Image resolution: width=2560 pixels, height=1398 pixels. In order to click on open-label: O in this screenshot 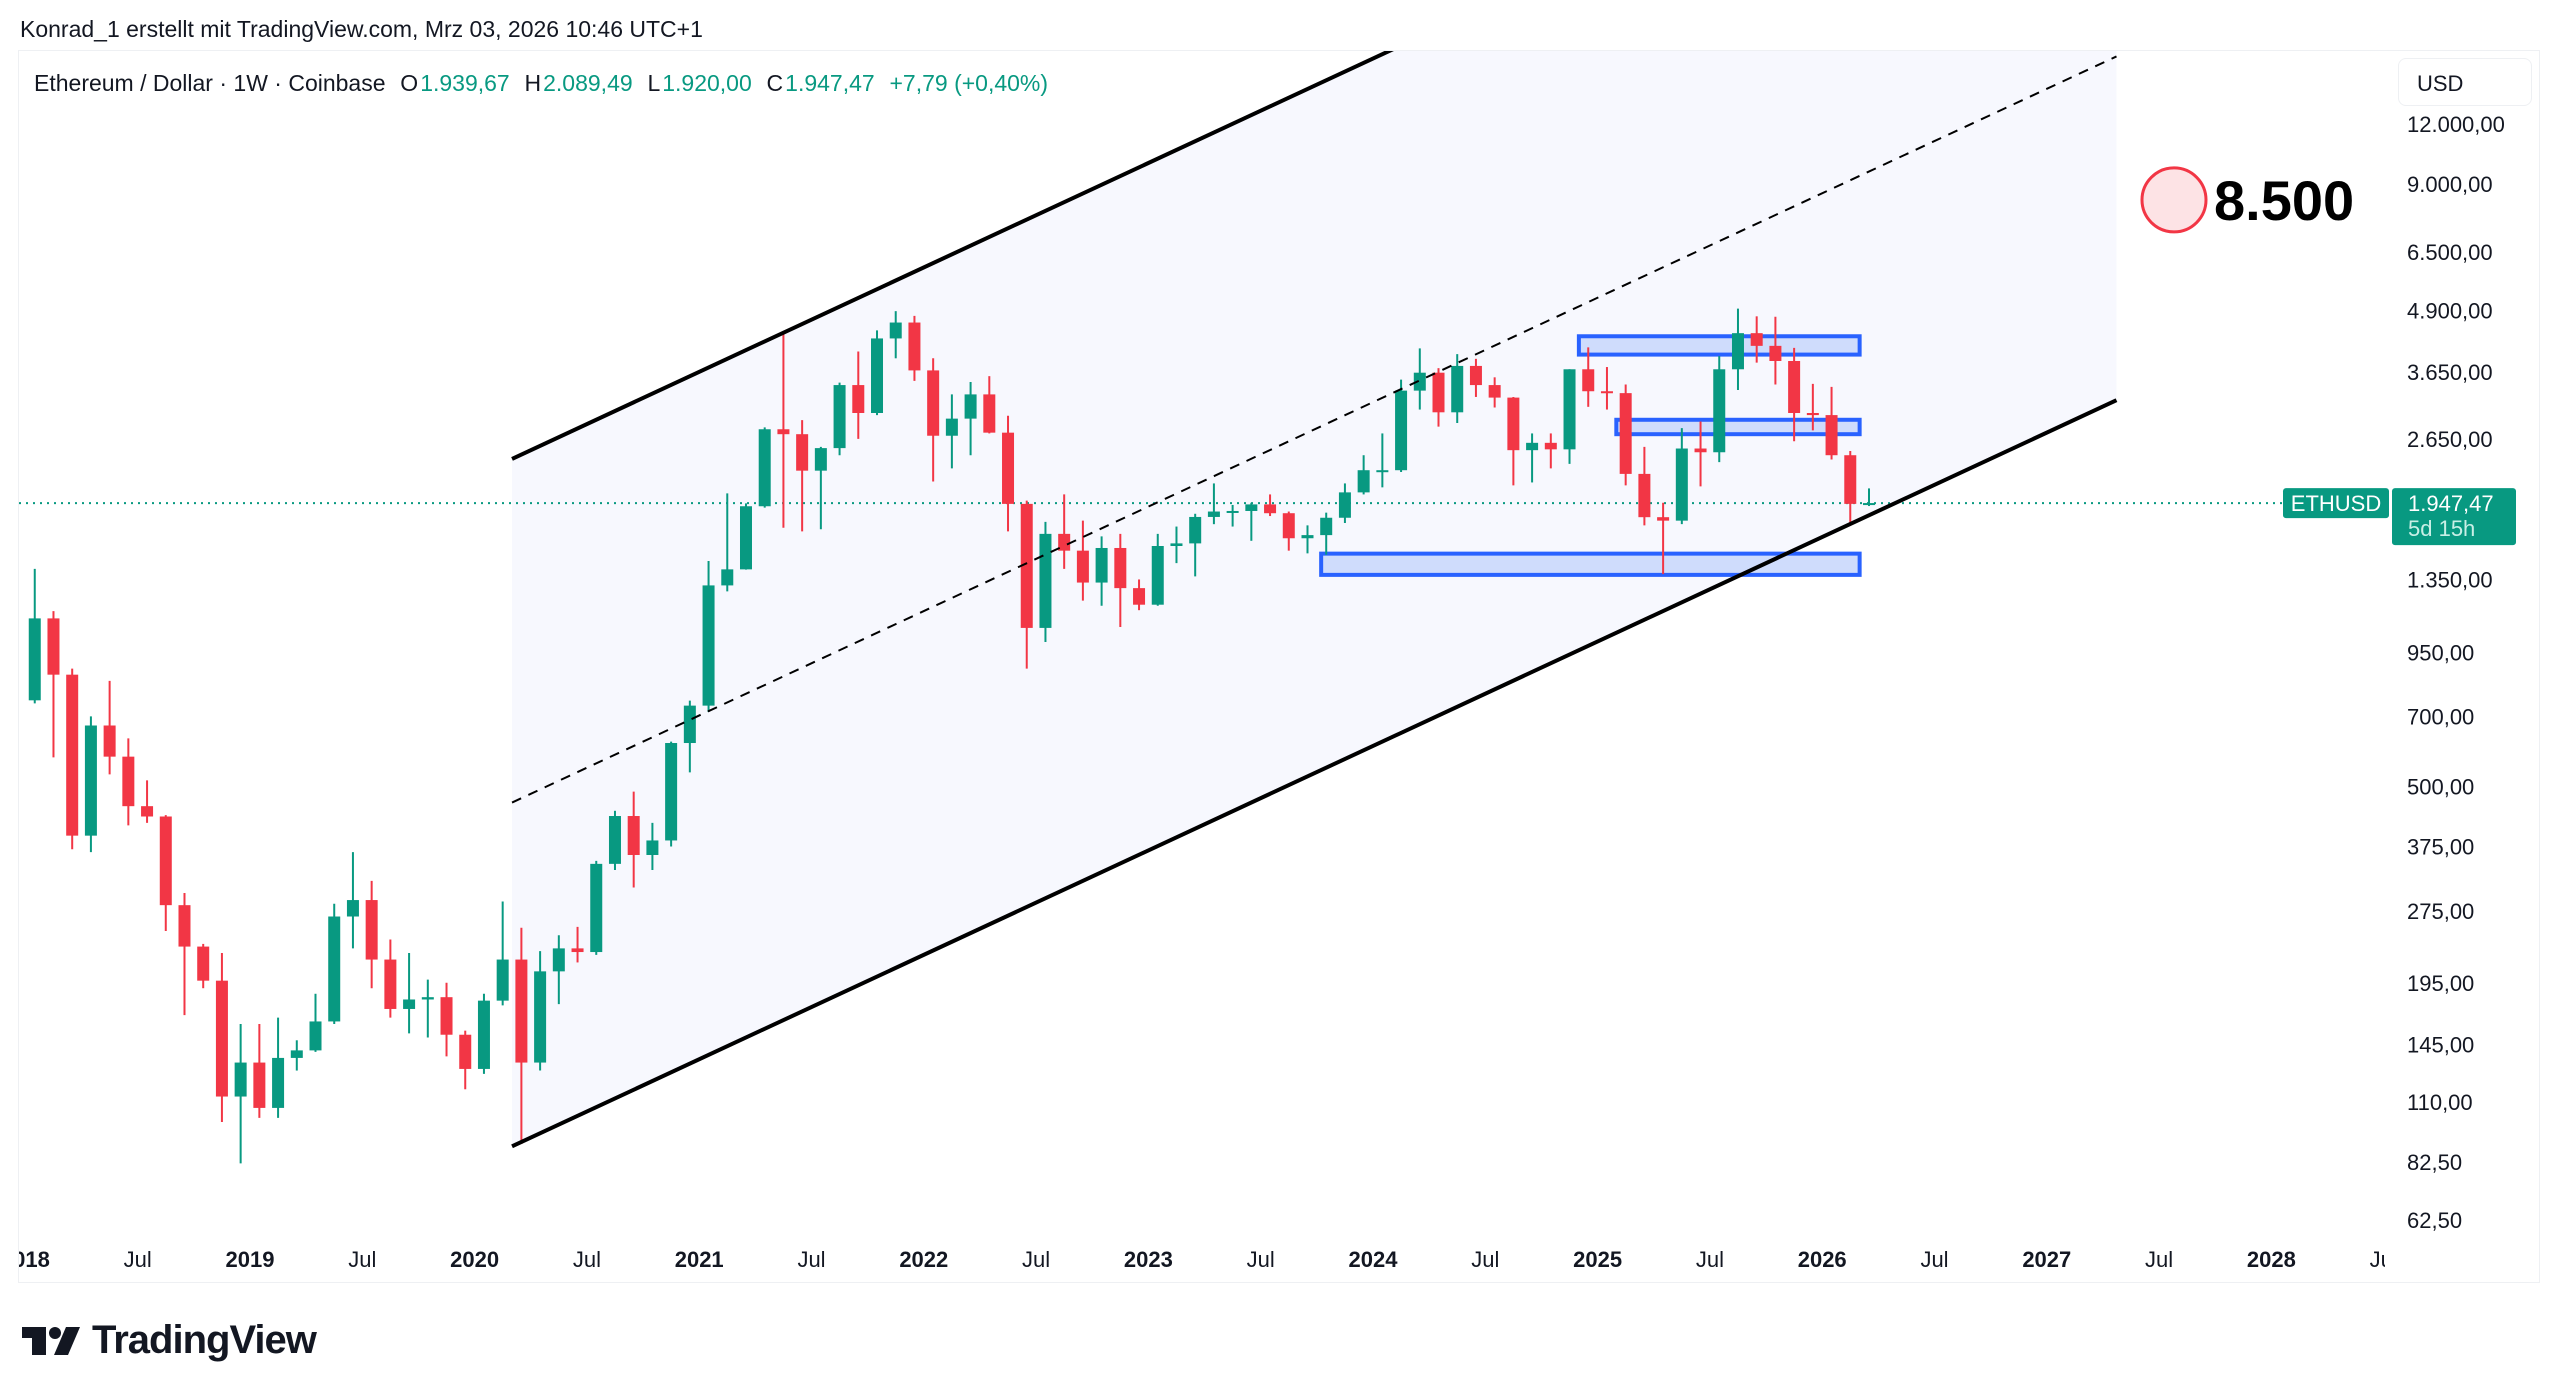, I will do `click(409, 83)`.